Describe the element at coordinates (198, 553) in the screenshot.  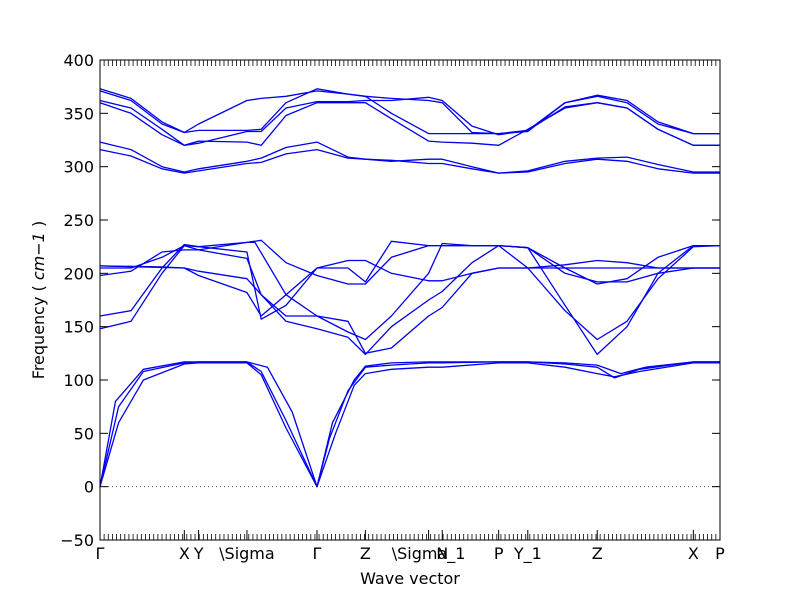
I see `kpoint-label: Y` at that location.